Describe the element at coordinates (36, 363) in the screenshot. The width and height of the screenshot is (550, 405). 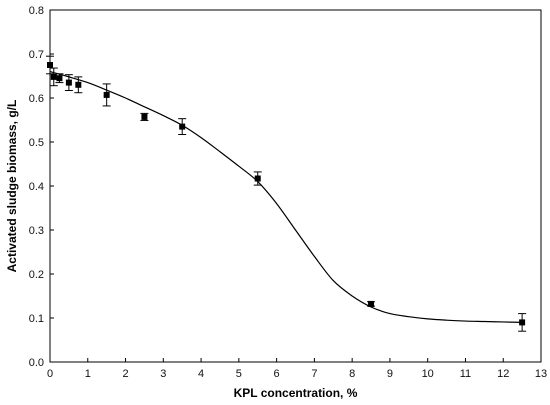
I see `y-tick-label: 0.0` at that location.